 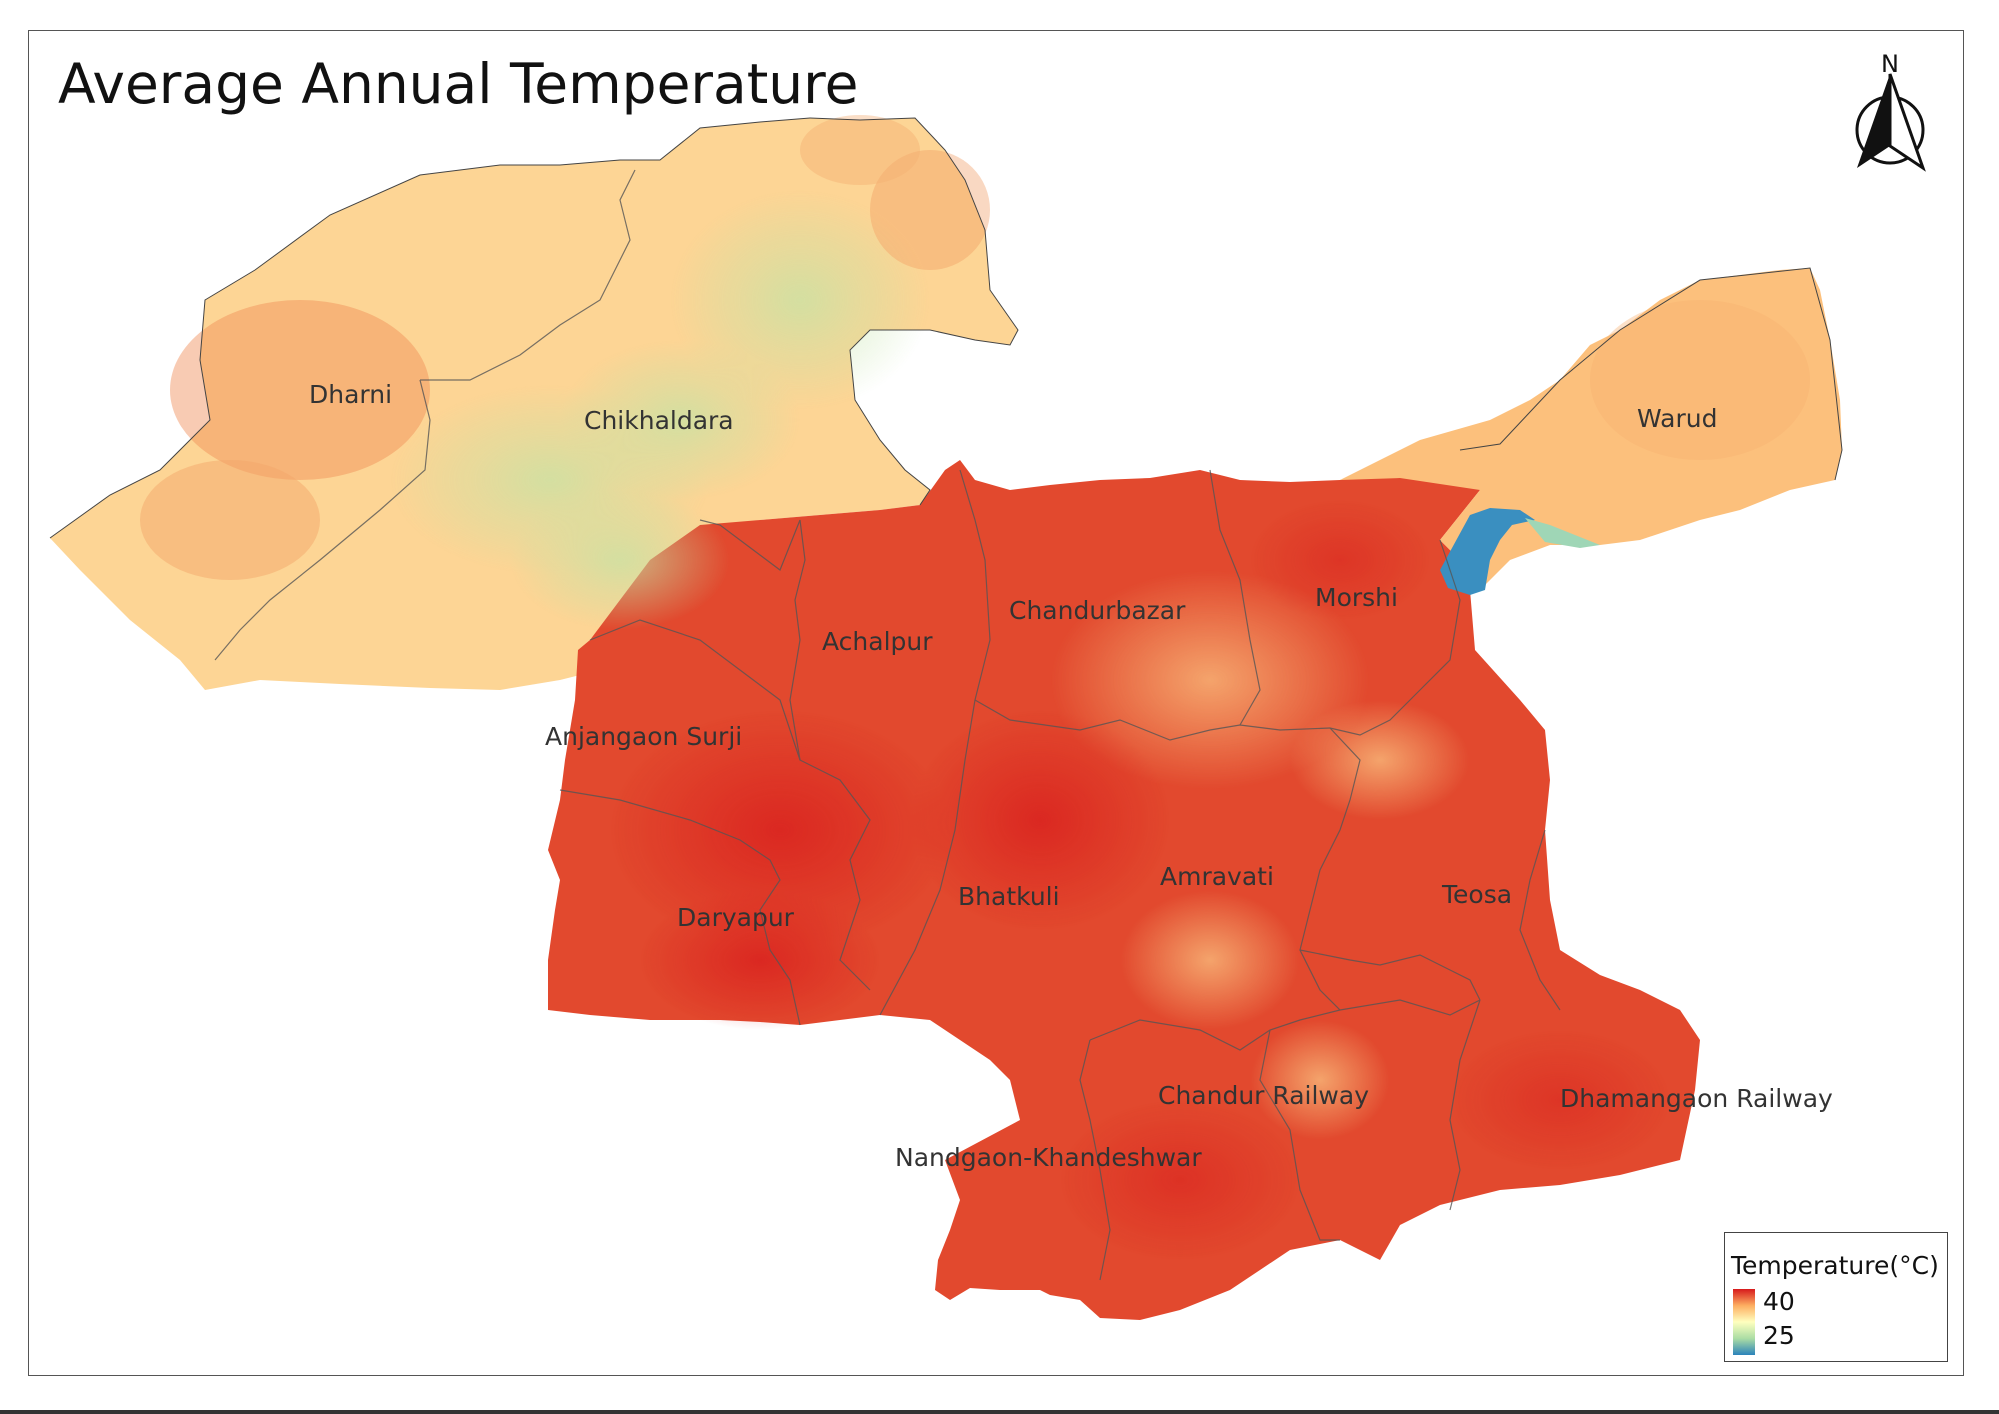 I want to click on label-nandgaon-khandeshwar: Nandgaon-Khandeshwar, so click(x=1048, y=1157).